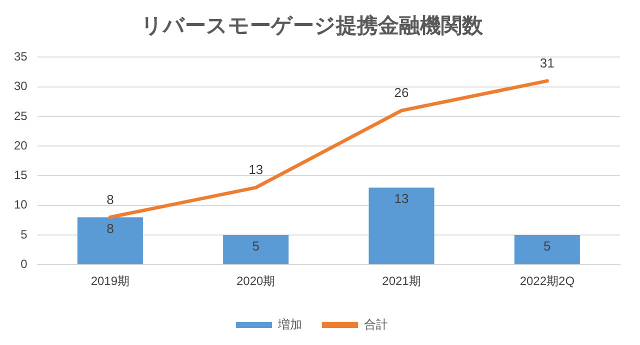 The height and width of the screenshot is (345, 640). Describe the element at coordinates (547, 62) in the screenshot. I see `data-label: 31` at that location.